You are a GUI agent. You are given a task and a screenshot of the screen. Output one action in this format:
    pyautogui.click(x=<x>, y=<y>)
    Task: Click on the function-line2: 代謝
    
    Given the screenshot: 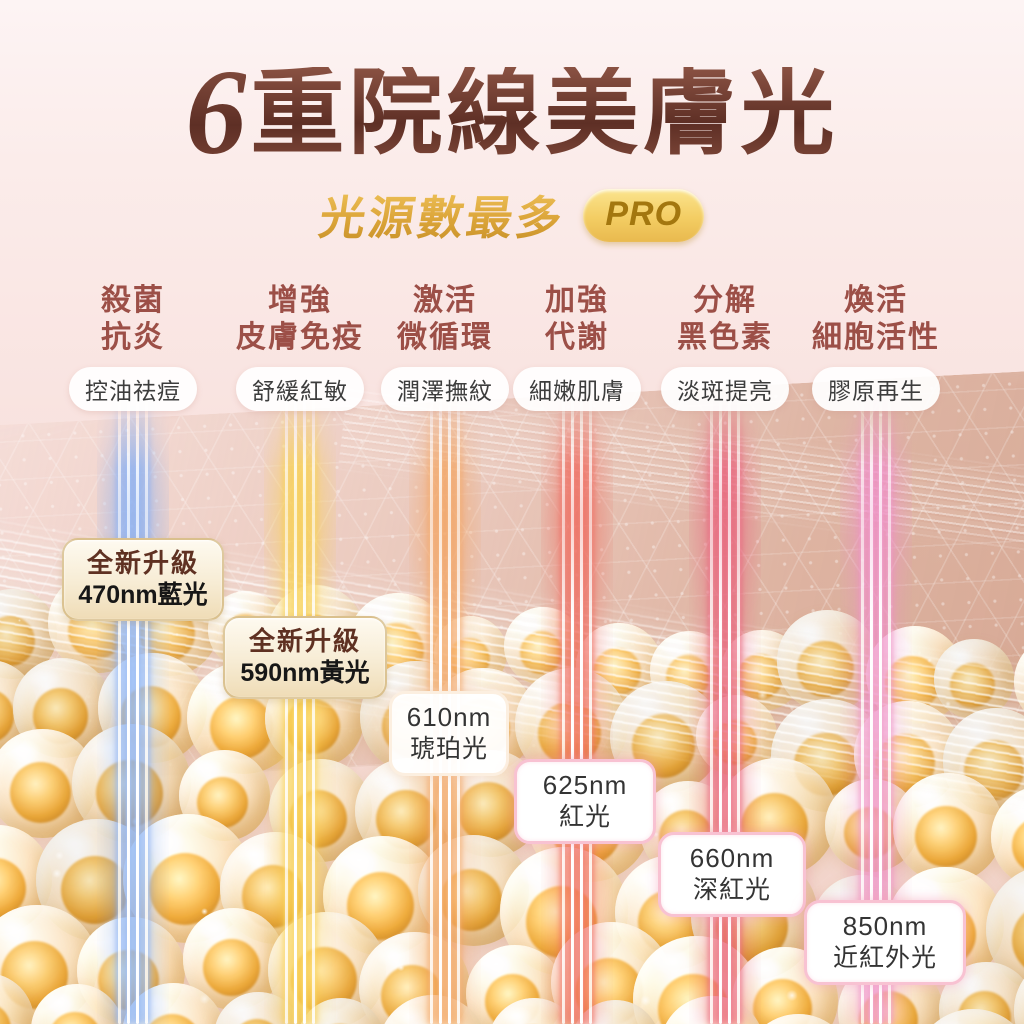 What is the action you would take?
    pyautogui.click(x=577, y=337)
    